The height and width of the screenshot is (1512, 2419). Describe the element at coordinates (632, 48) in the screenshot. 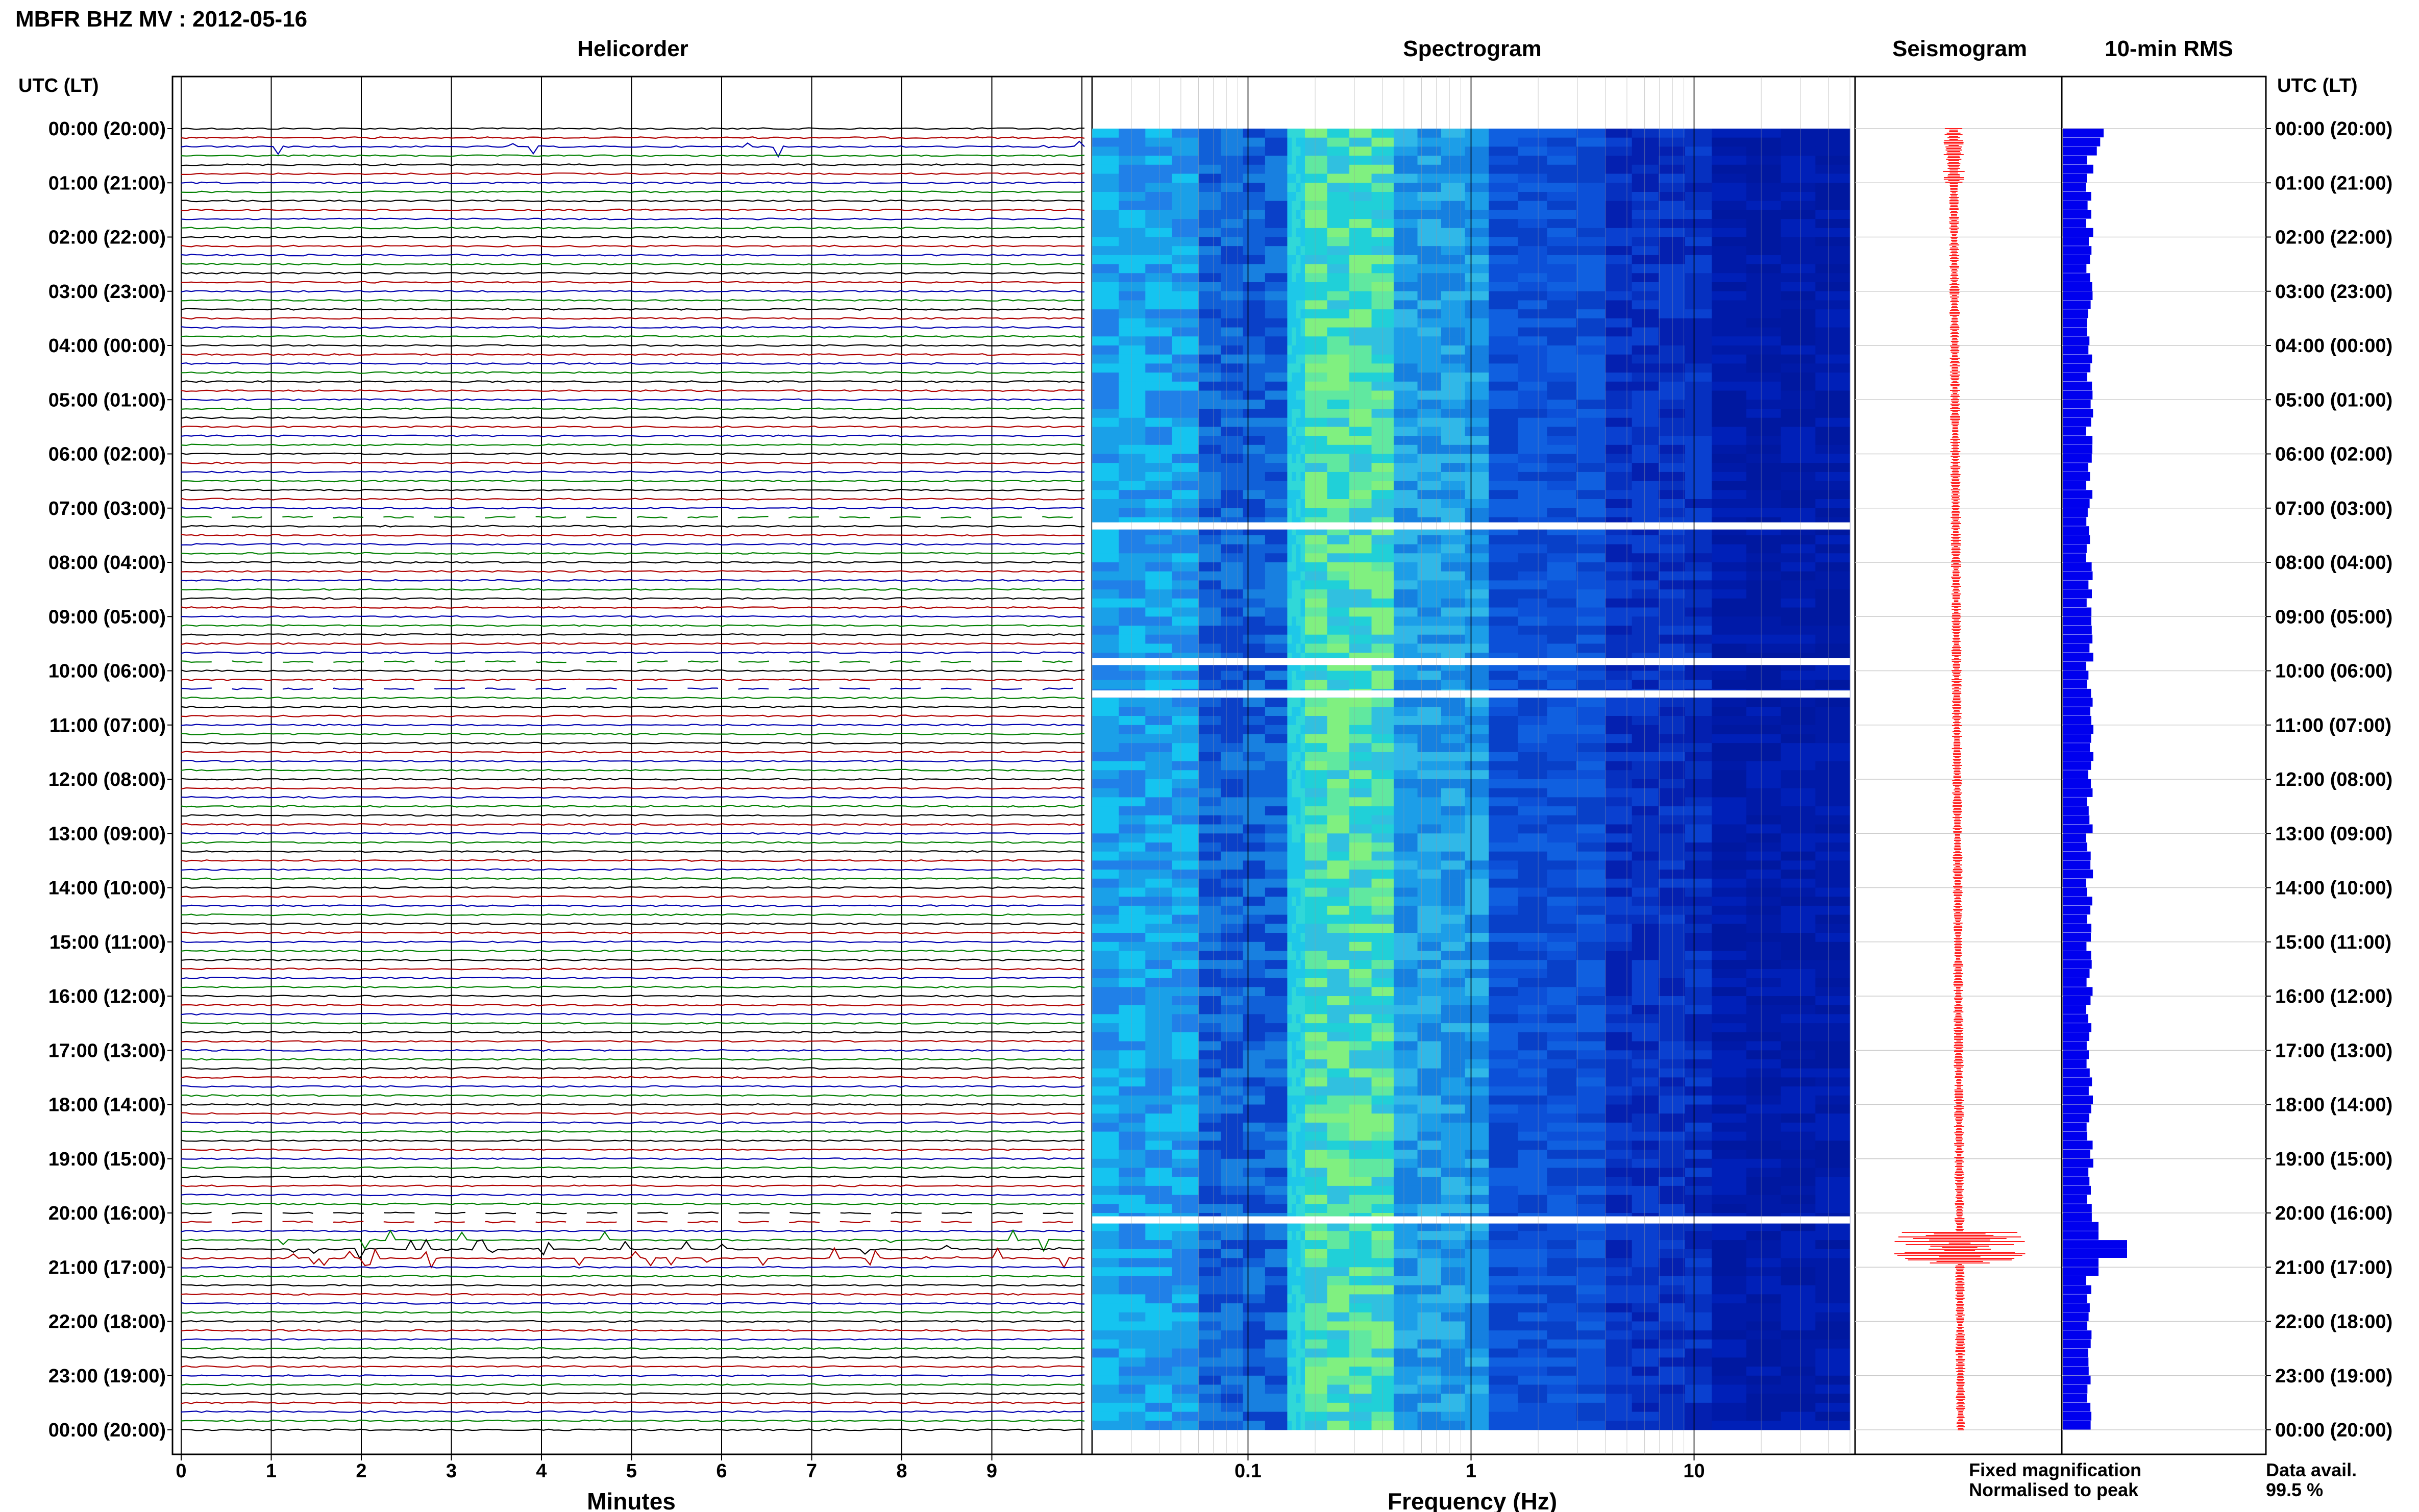

I see `helicorder-title: Helicorder` at that location.